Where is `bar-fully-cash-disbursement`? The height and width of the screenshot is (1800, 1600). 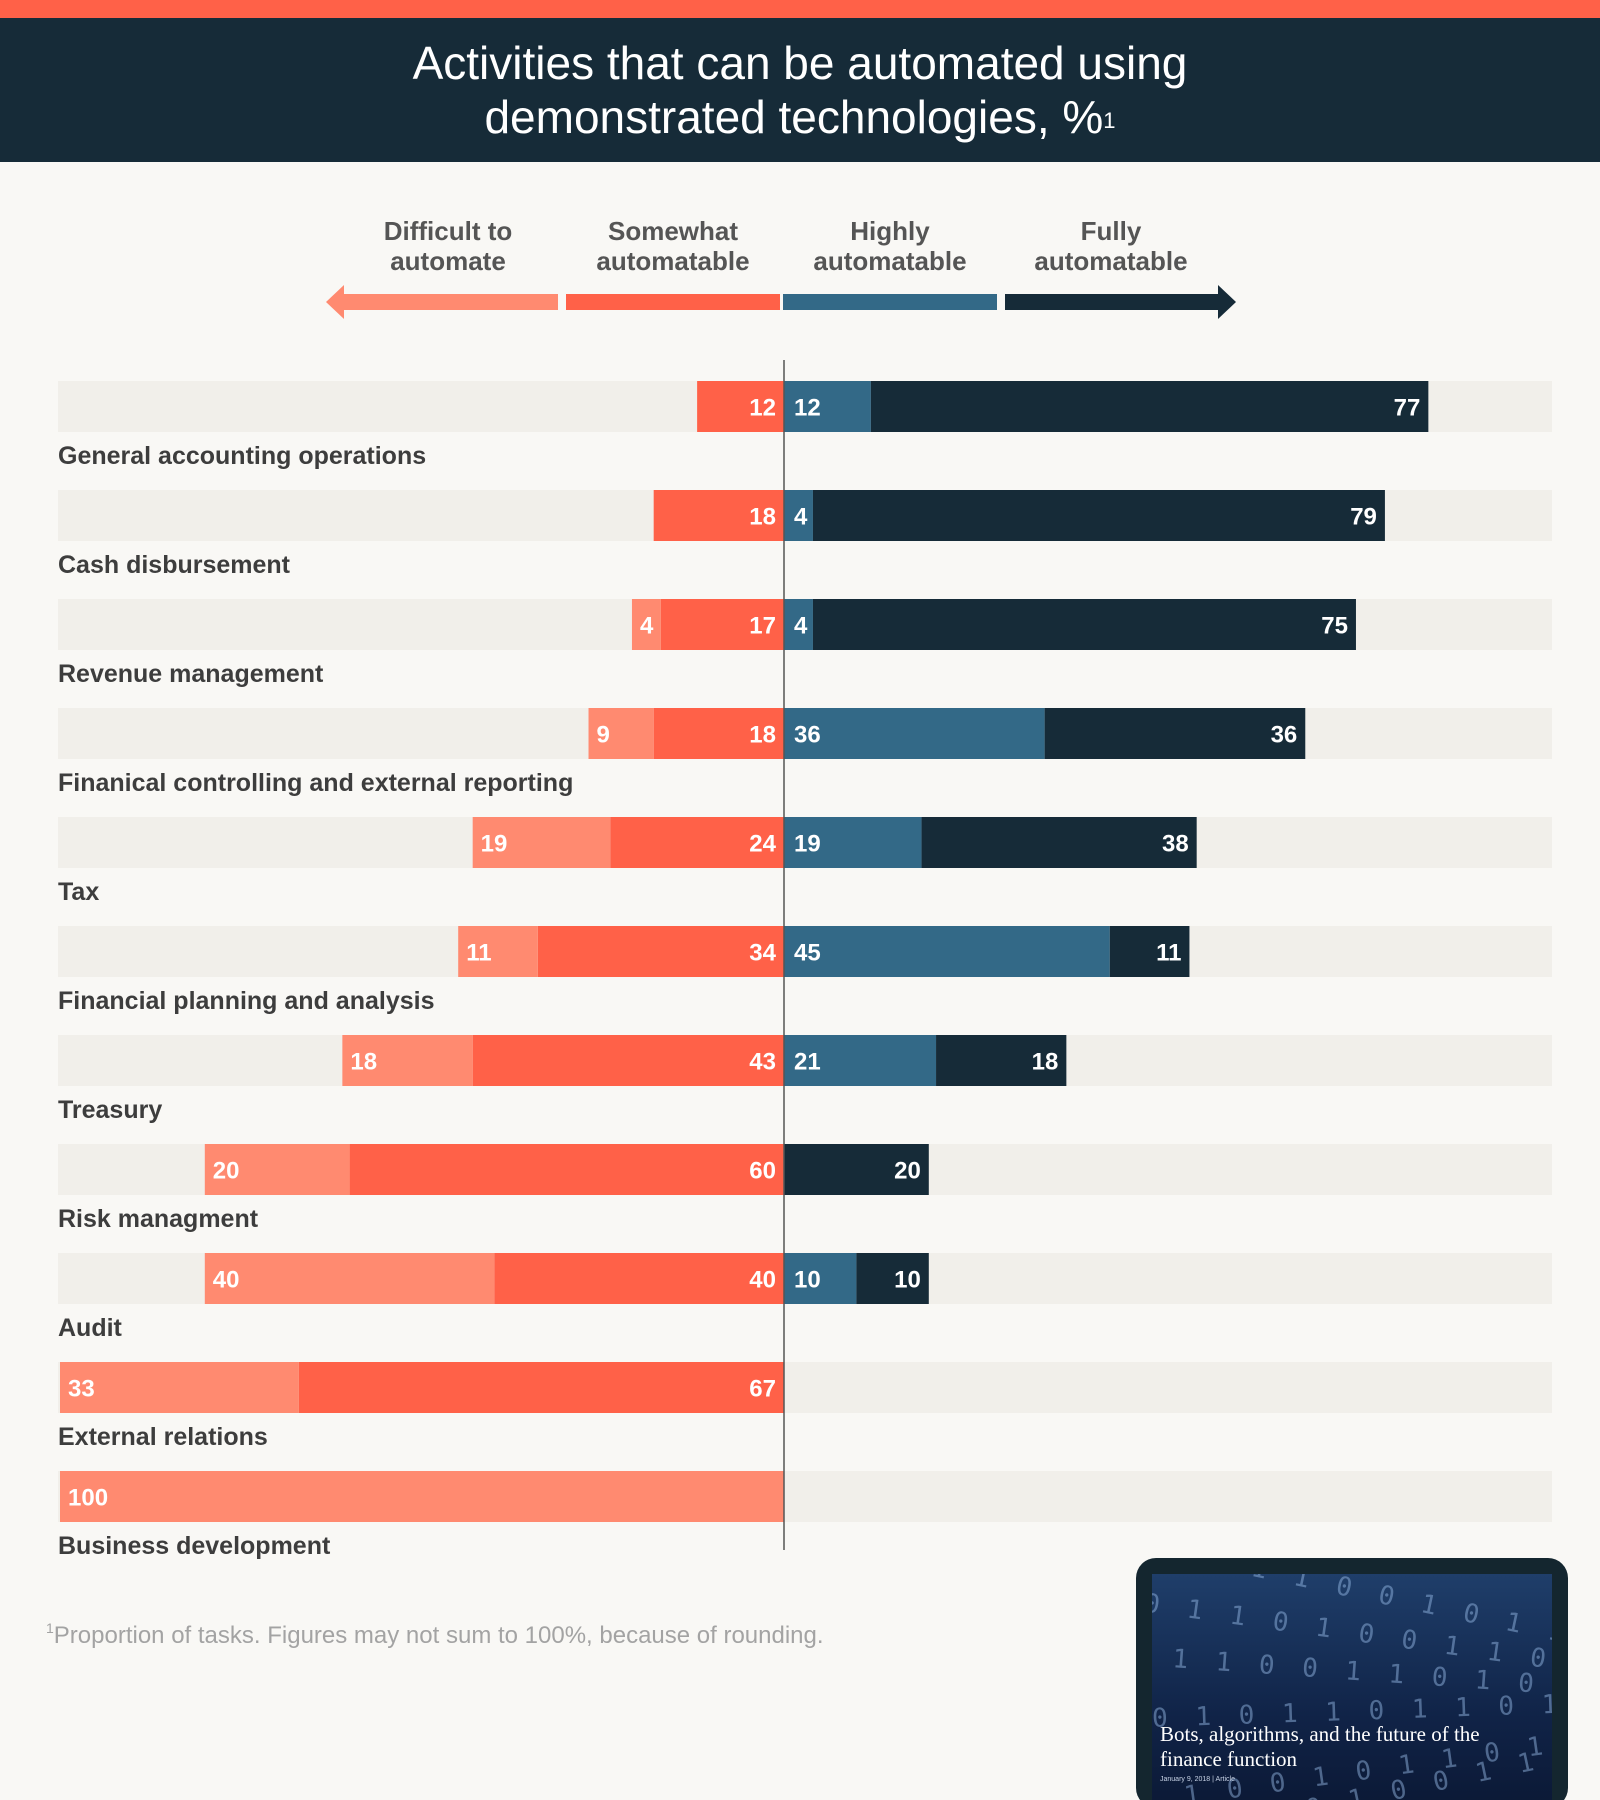
bar-fully-cash-disbursement is located at coordinates (1098, 515).